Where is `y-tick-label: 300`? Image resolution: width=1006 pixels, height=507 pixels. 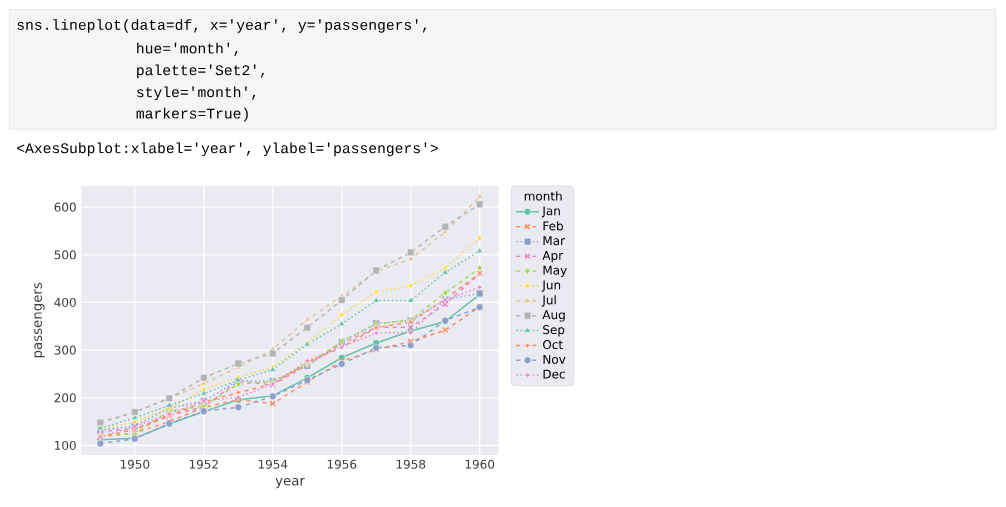 y-tick-label: 300 is located at coordinates (65, 350).